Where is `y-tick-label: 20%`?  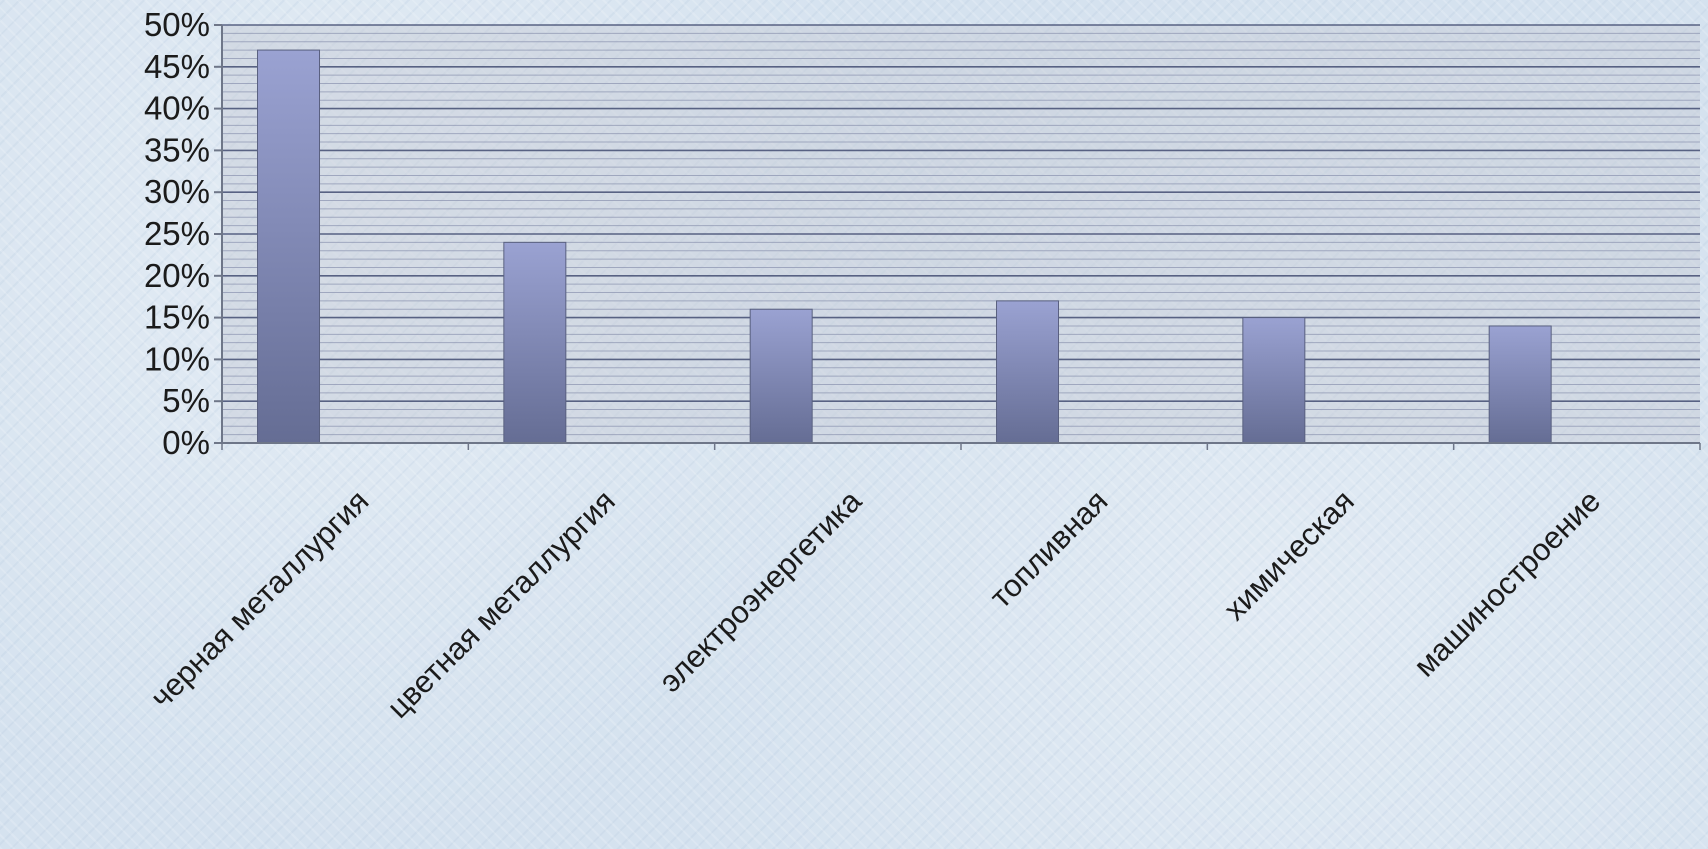
y-tick-label: 20% is located at coordinates (177, 275).